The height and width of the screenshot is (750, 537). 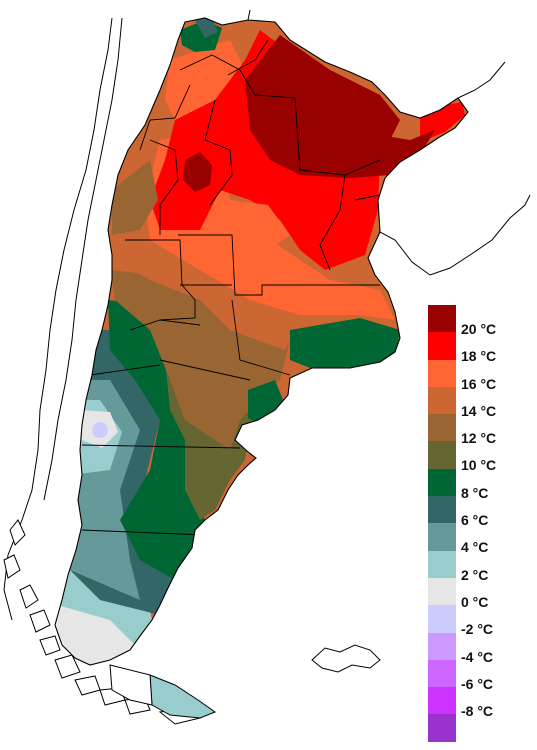 I want to click on legend-label: -8 °C, so click(x=477, y=711).